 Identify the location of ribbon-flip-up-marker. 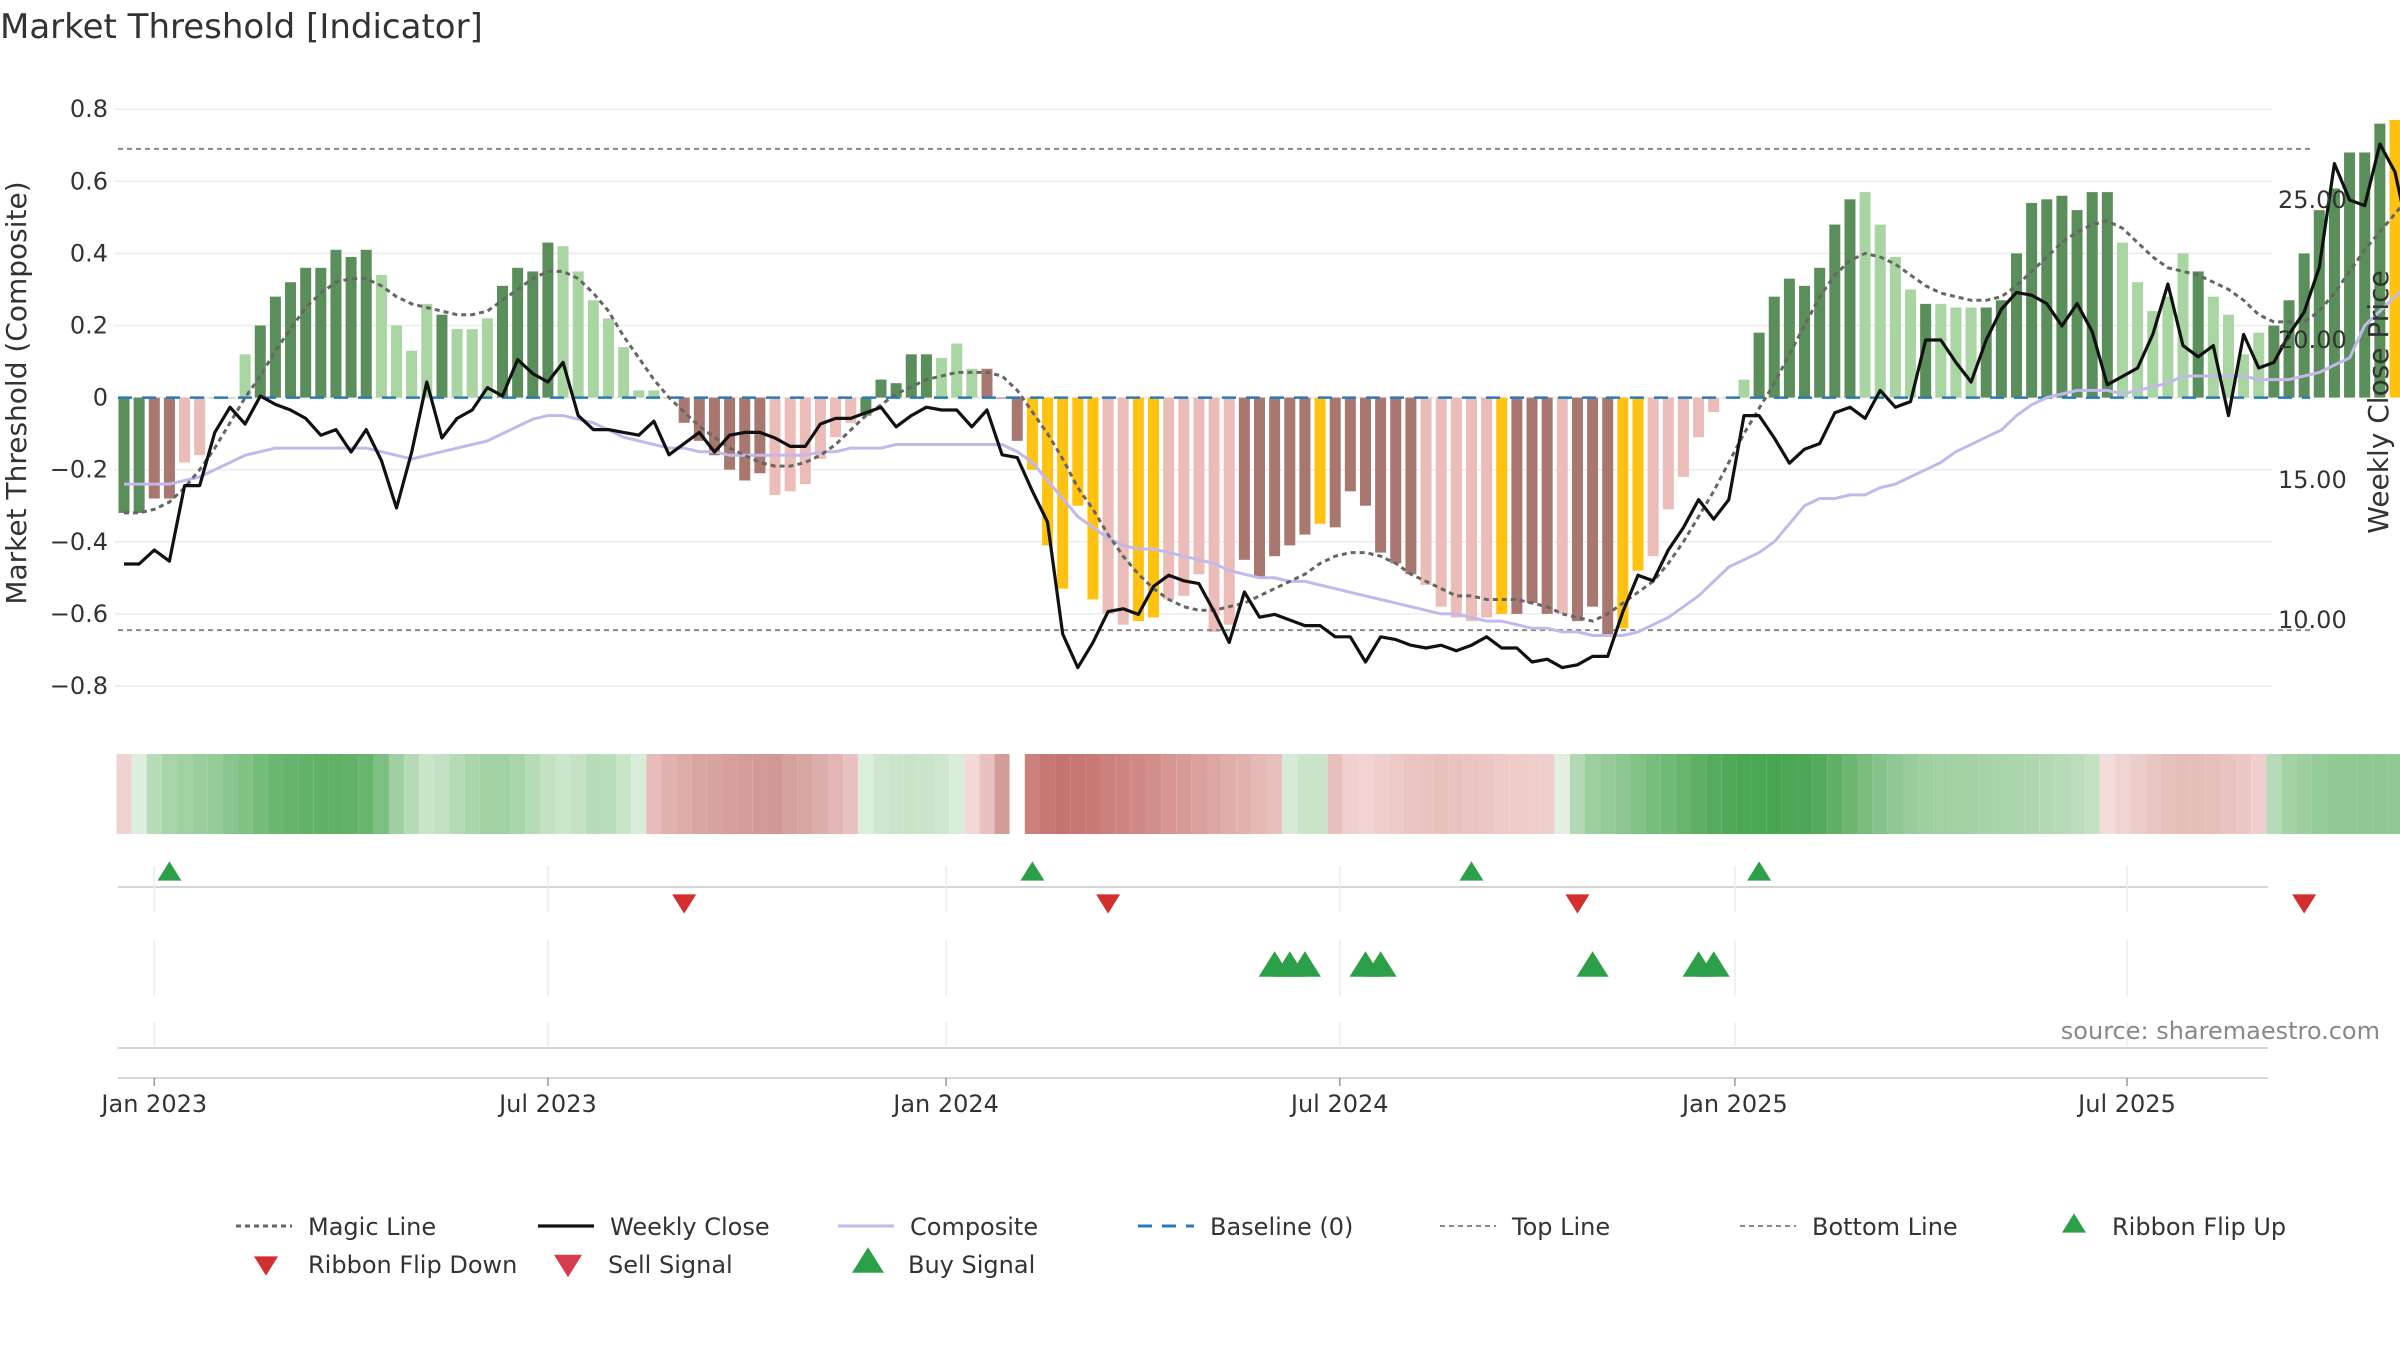
(1471, 871).